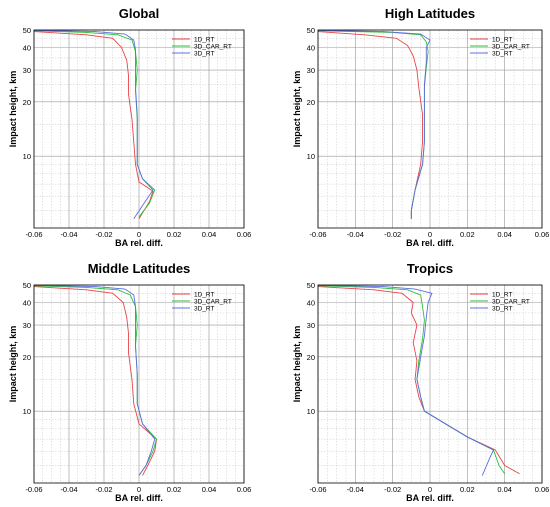 This screenshot has width=550, height=507. Describe the element at coordinates (139, 13) in the screenshot. I see `panel-title: Global` at that location.